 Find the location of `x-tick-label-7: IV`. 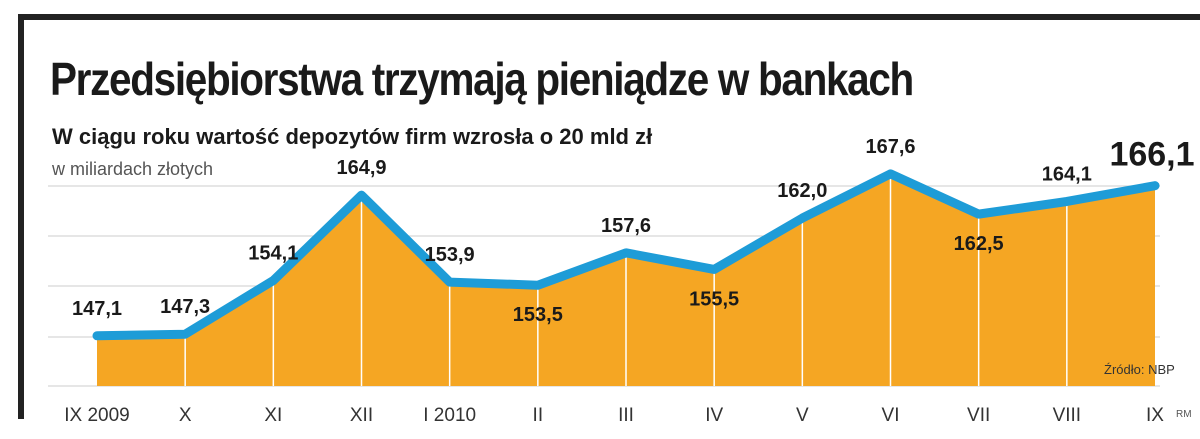

x-tick-label-7: IV is located at coordinates (714, 415).